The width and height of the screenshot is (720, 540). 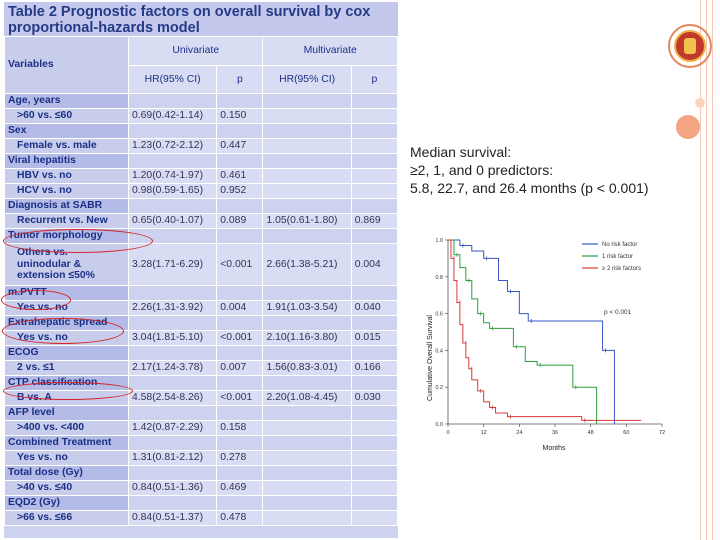 What do you see at coordinates (439, 425) in the screenshot?
I see `y-tick-label: 0.0` at bounding box center [439, 425].